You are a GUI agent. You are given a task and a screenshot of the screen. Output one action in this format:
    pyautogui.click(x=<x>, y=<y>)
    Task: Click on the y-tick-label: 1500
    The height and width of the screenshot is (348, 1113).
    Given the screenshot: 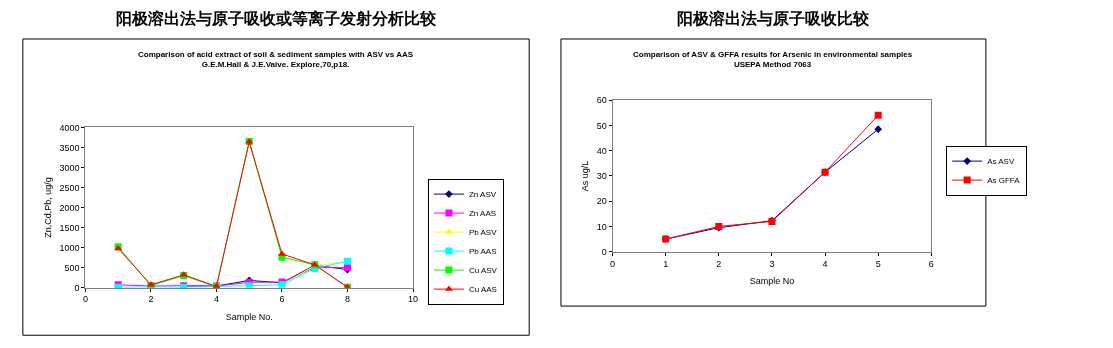 What is the action you would take?
    pyautogui.click(x=69, y=227)
    